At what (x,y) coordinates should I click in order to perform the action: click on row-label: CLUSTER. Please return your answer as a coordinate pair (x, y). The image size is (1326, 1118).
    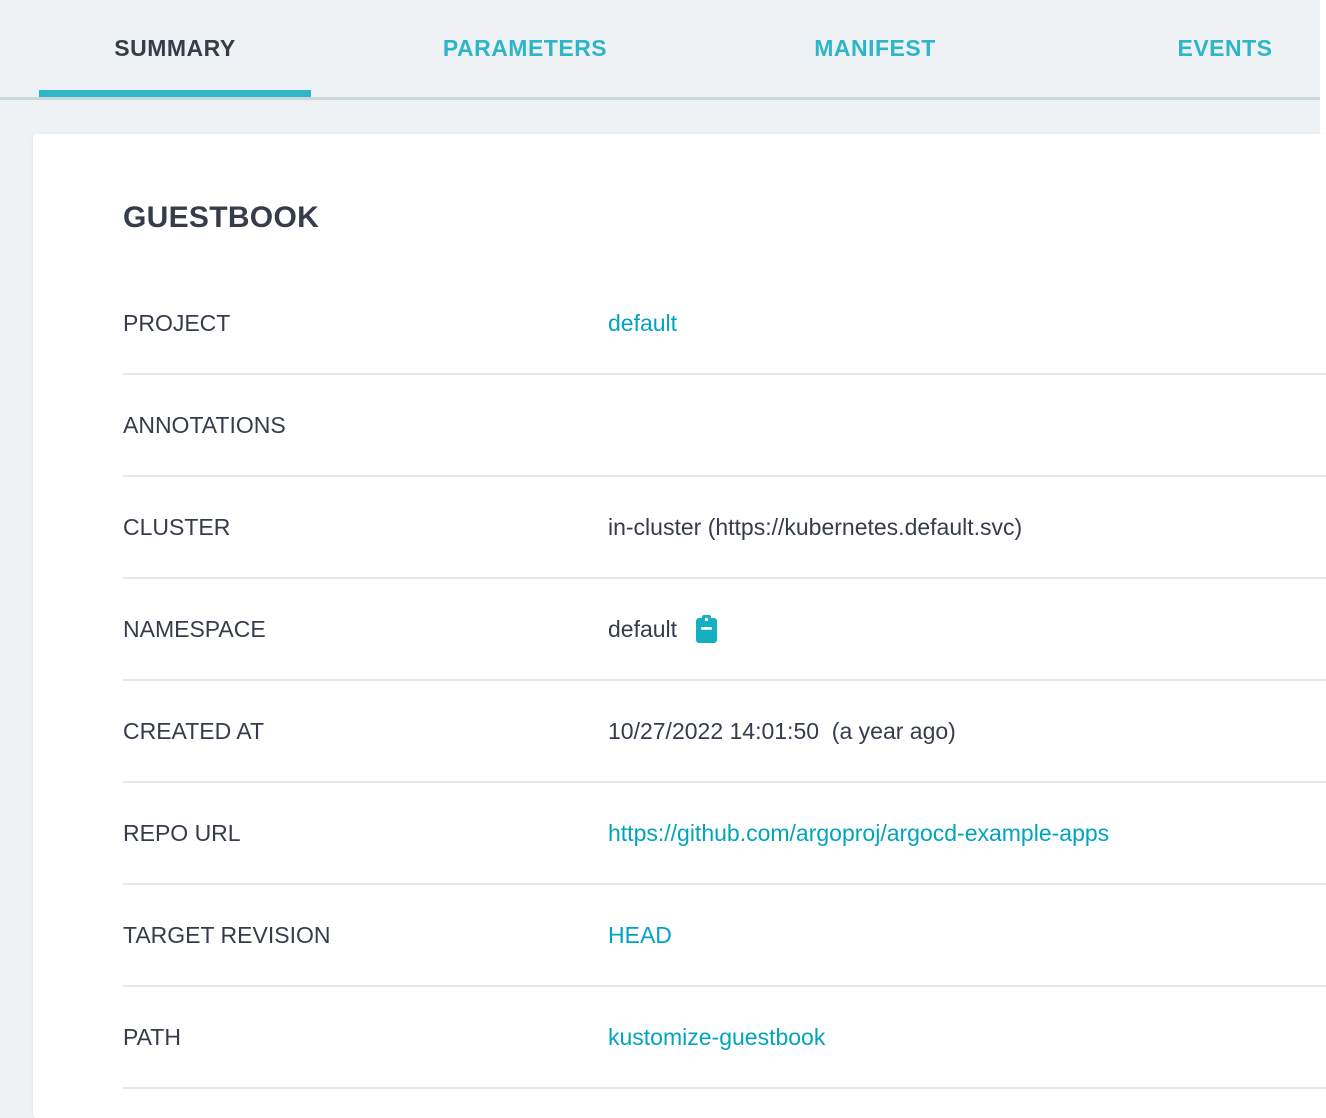
    Looking at the image, I should click on (177, 526).